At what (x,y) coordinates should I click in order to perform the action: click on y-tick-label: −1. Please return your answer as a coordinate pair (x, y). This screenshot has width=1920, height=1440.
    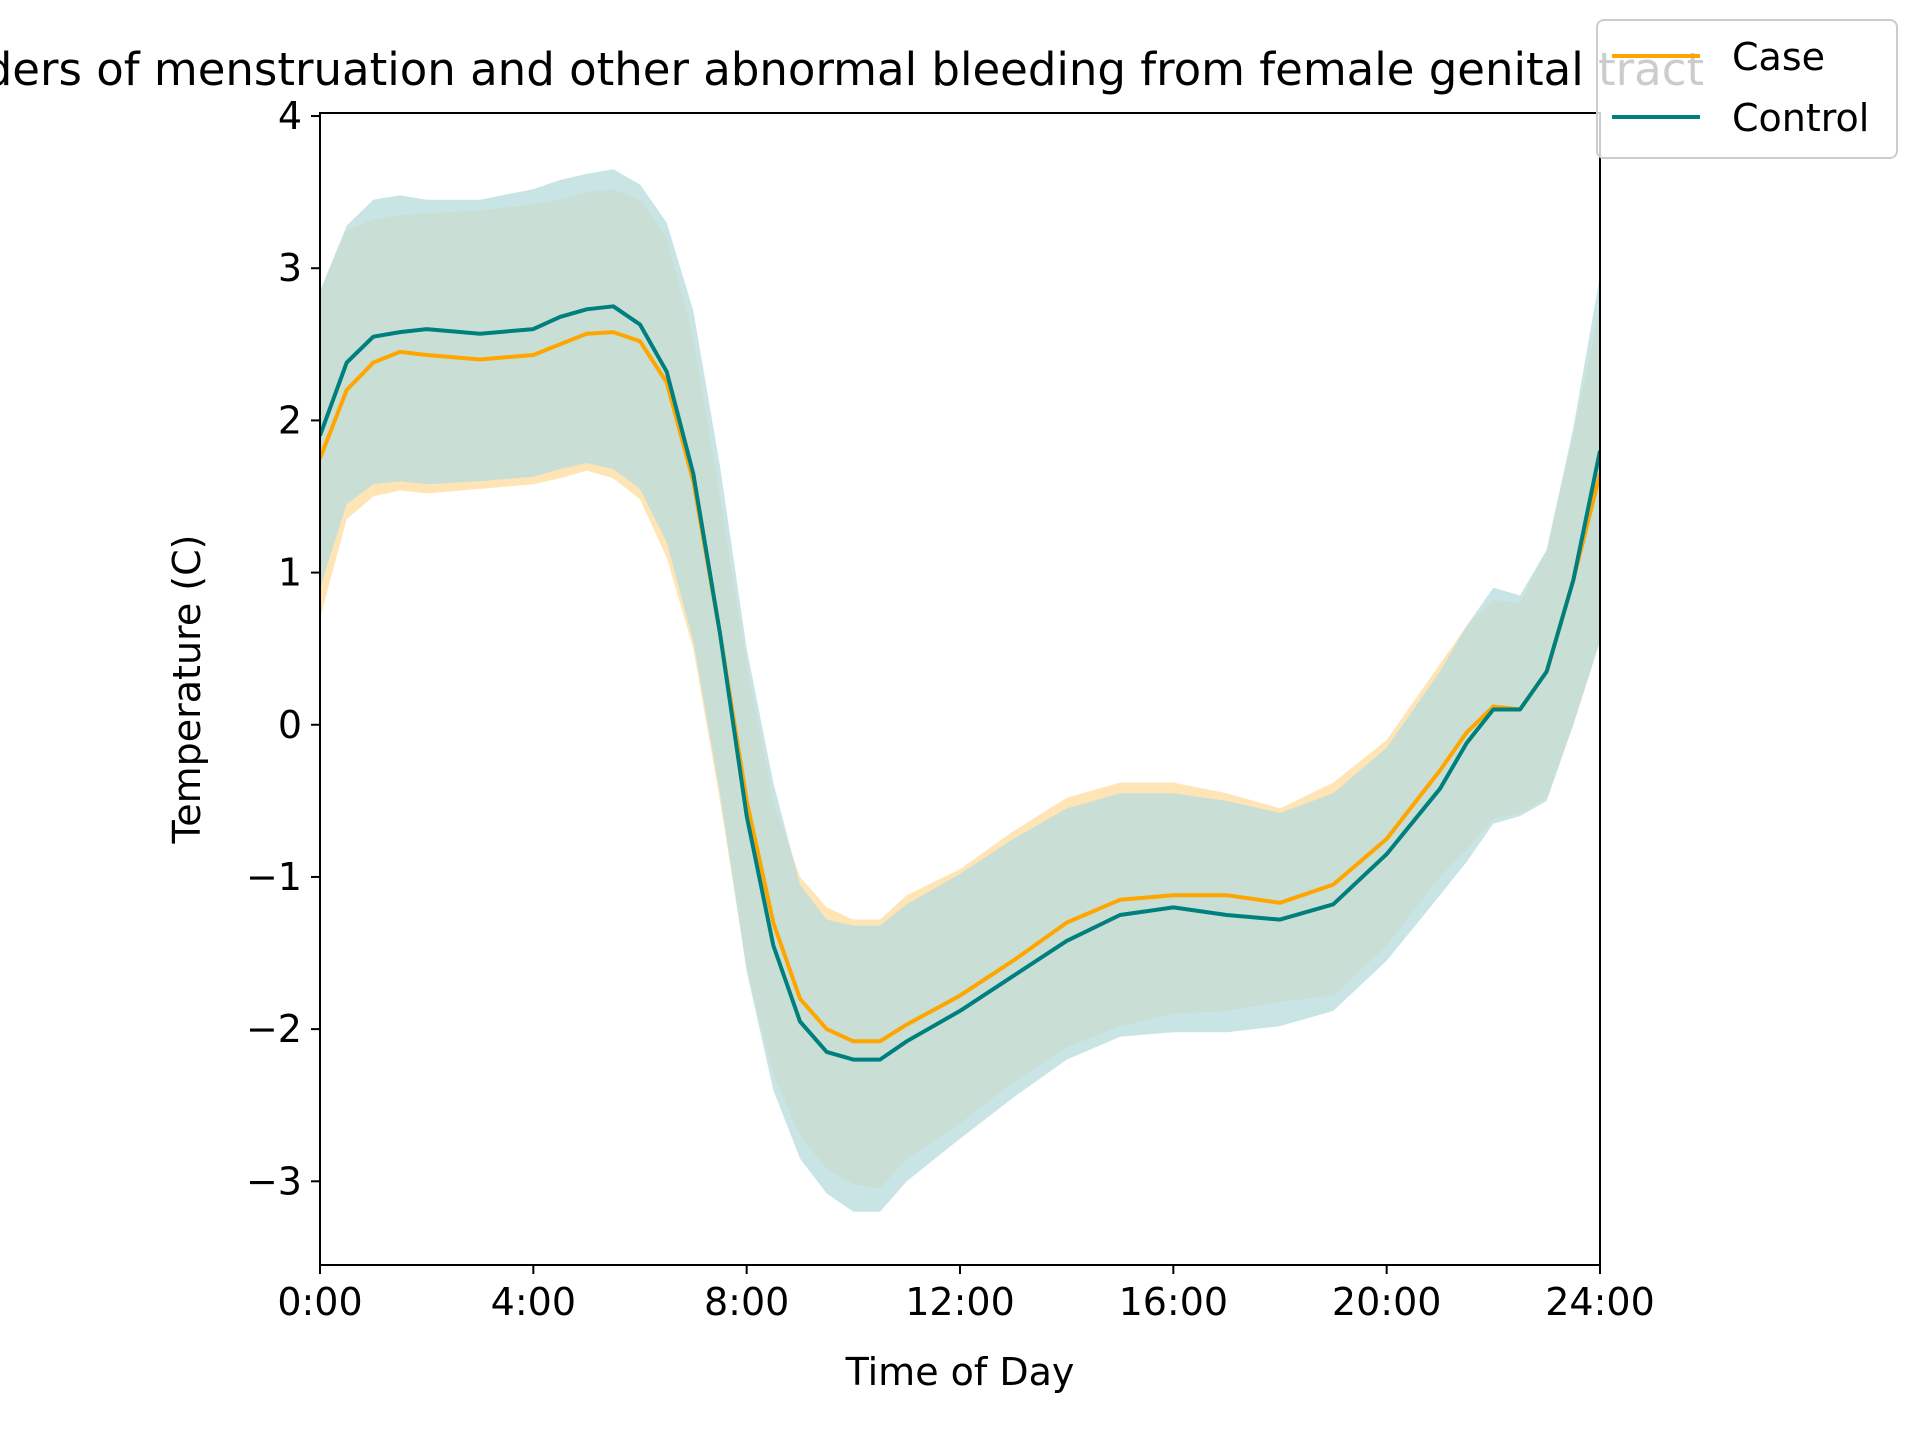
    Looking at the image, I should click on (274, 877).